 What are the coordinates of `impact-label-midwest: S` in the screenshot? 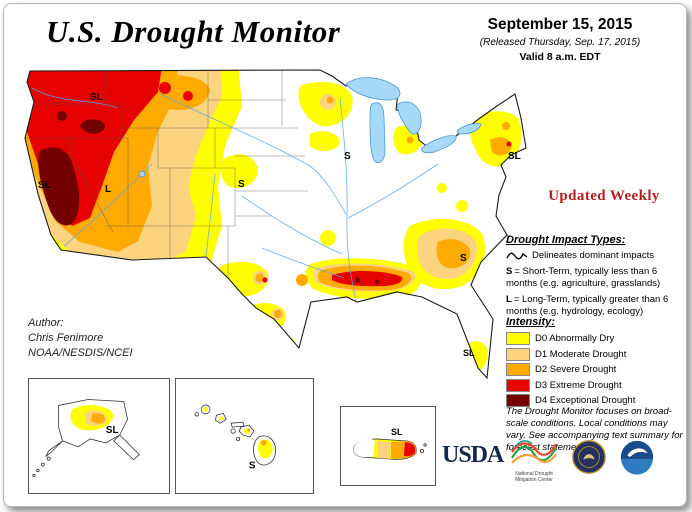 It's located at (347, 156).